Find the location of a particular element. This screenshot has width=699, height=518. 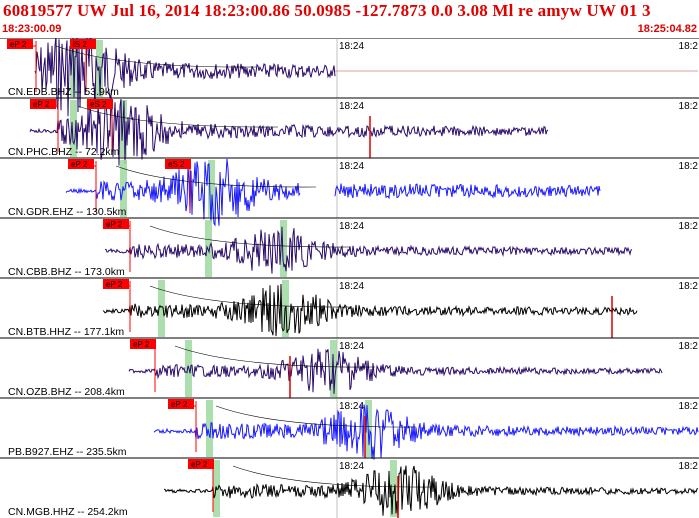

pick-flag-label: iS 2 is located at coordinates (80, 44).